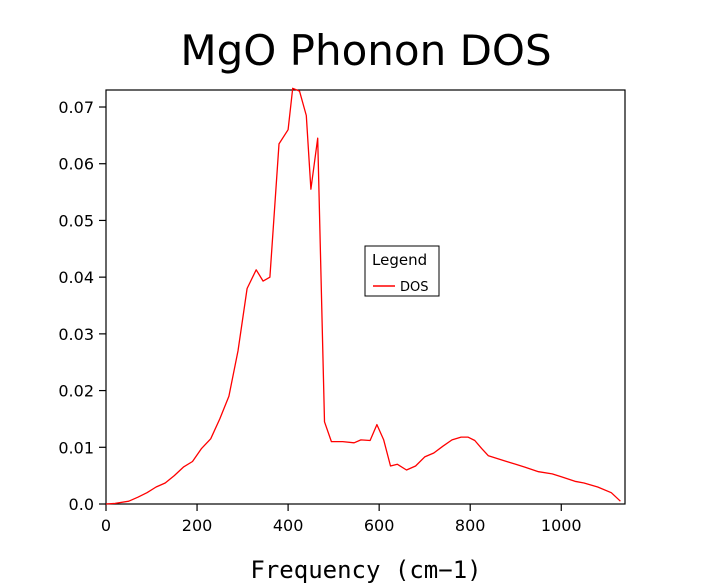  I want to click on x-tick-label: 0, so click(106, 525).